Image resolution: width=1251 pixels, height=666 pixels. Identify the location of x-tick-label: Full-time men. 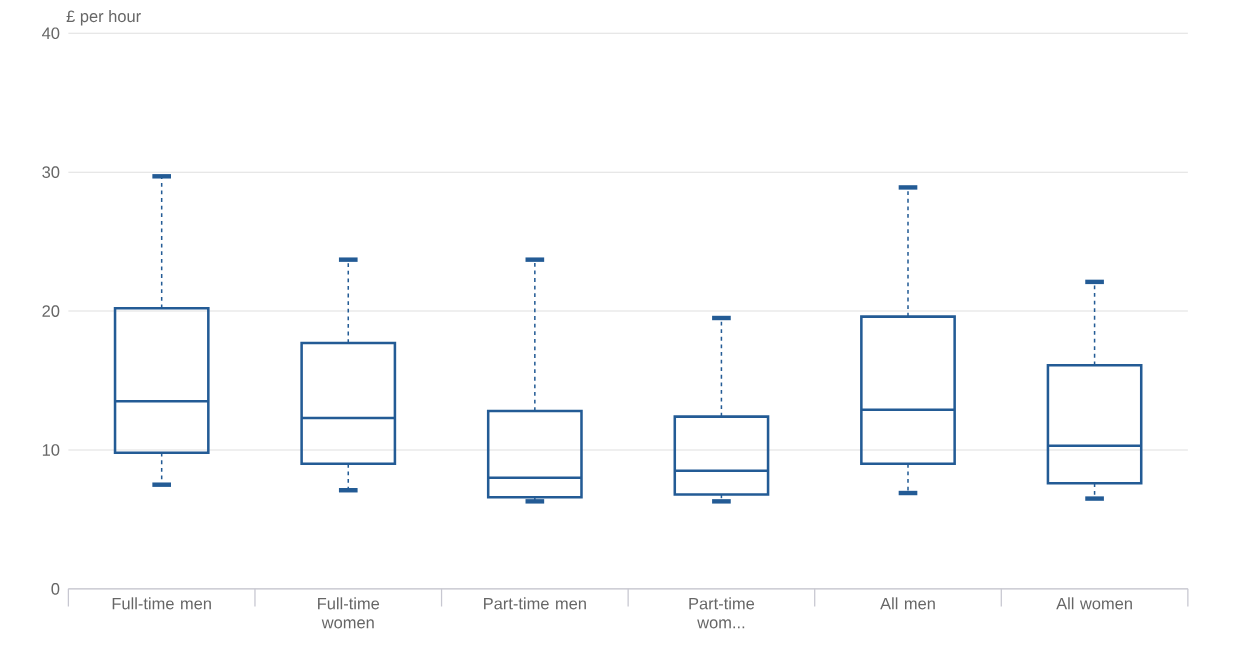
(161, 603).